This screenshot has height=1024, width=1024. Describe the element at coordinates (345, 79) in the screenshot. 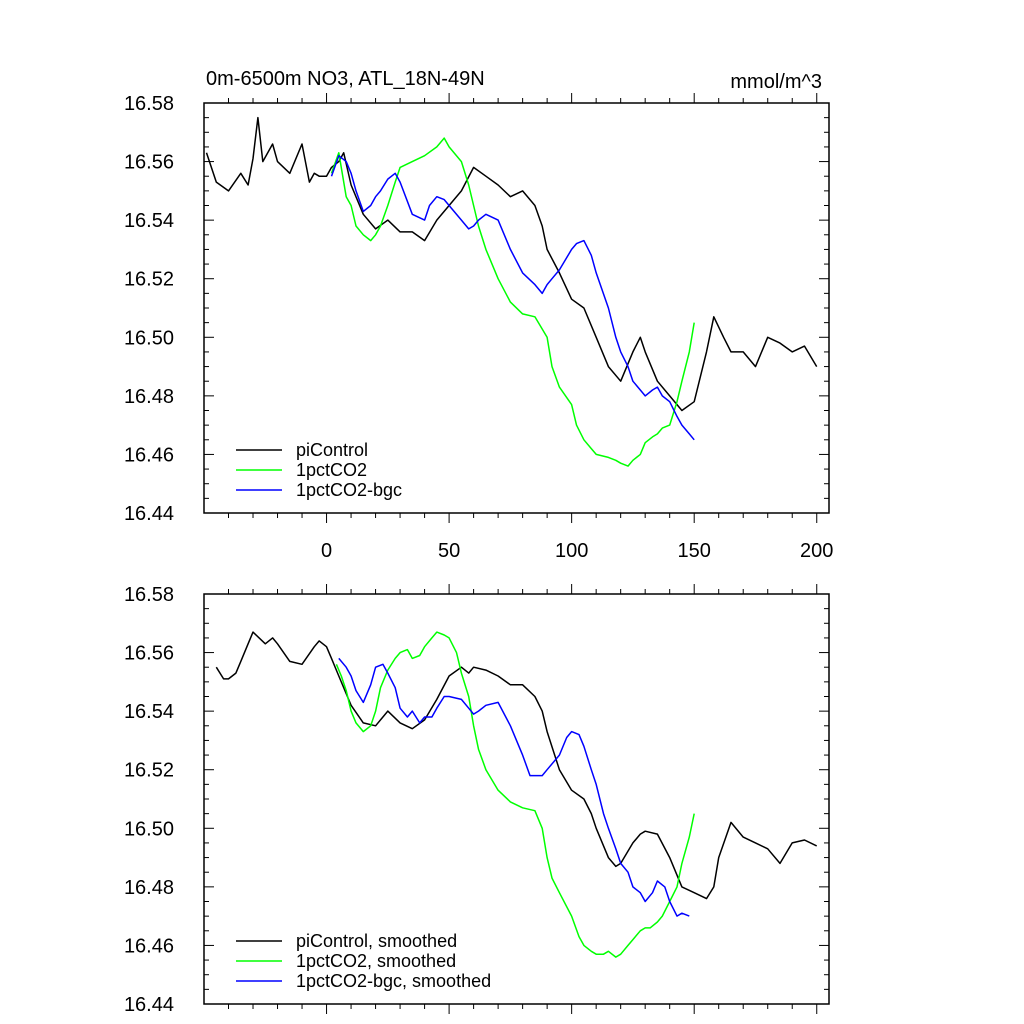

I see `chart-title: 0m-6500m NO3, ATL_18N-49N` at that location.